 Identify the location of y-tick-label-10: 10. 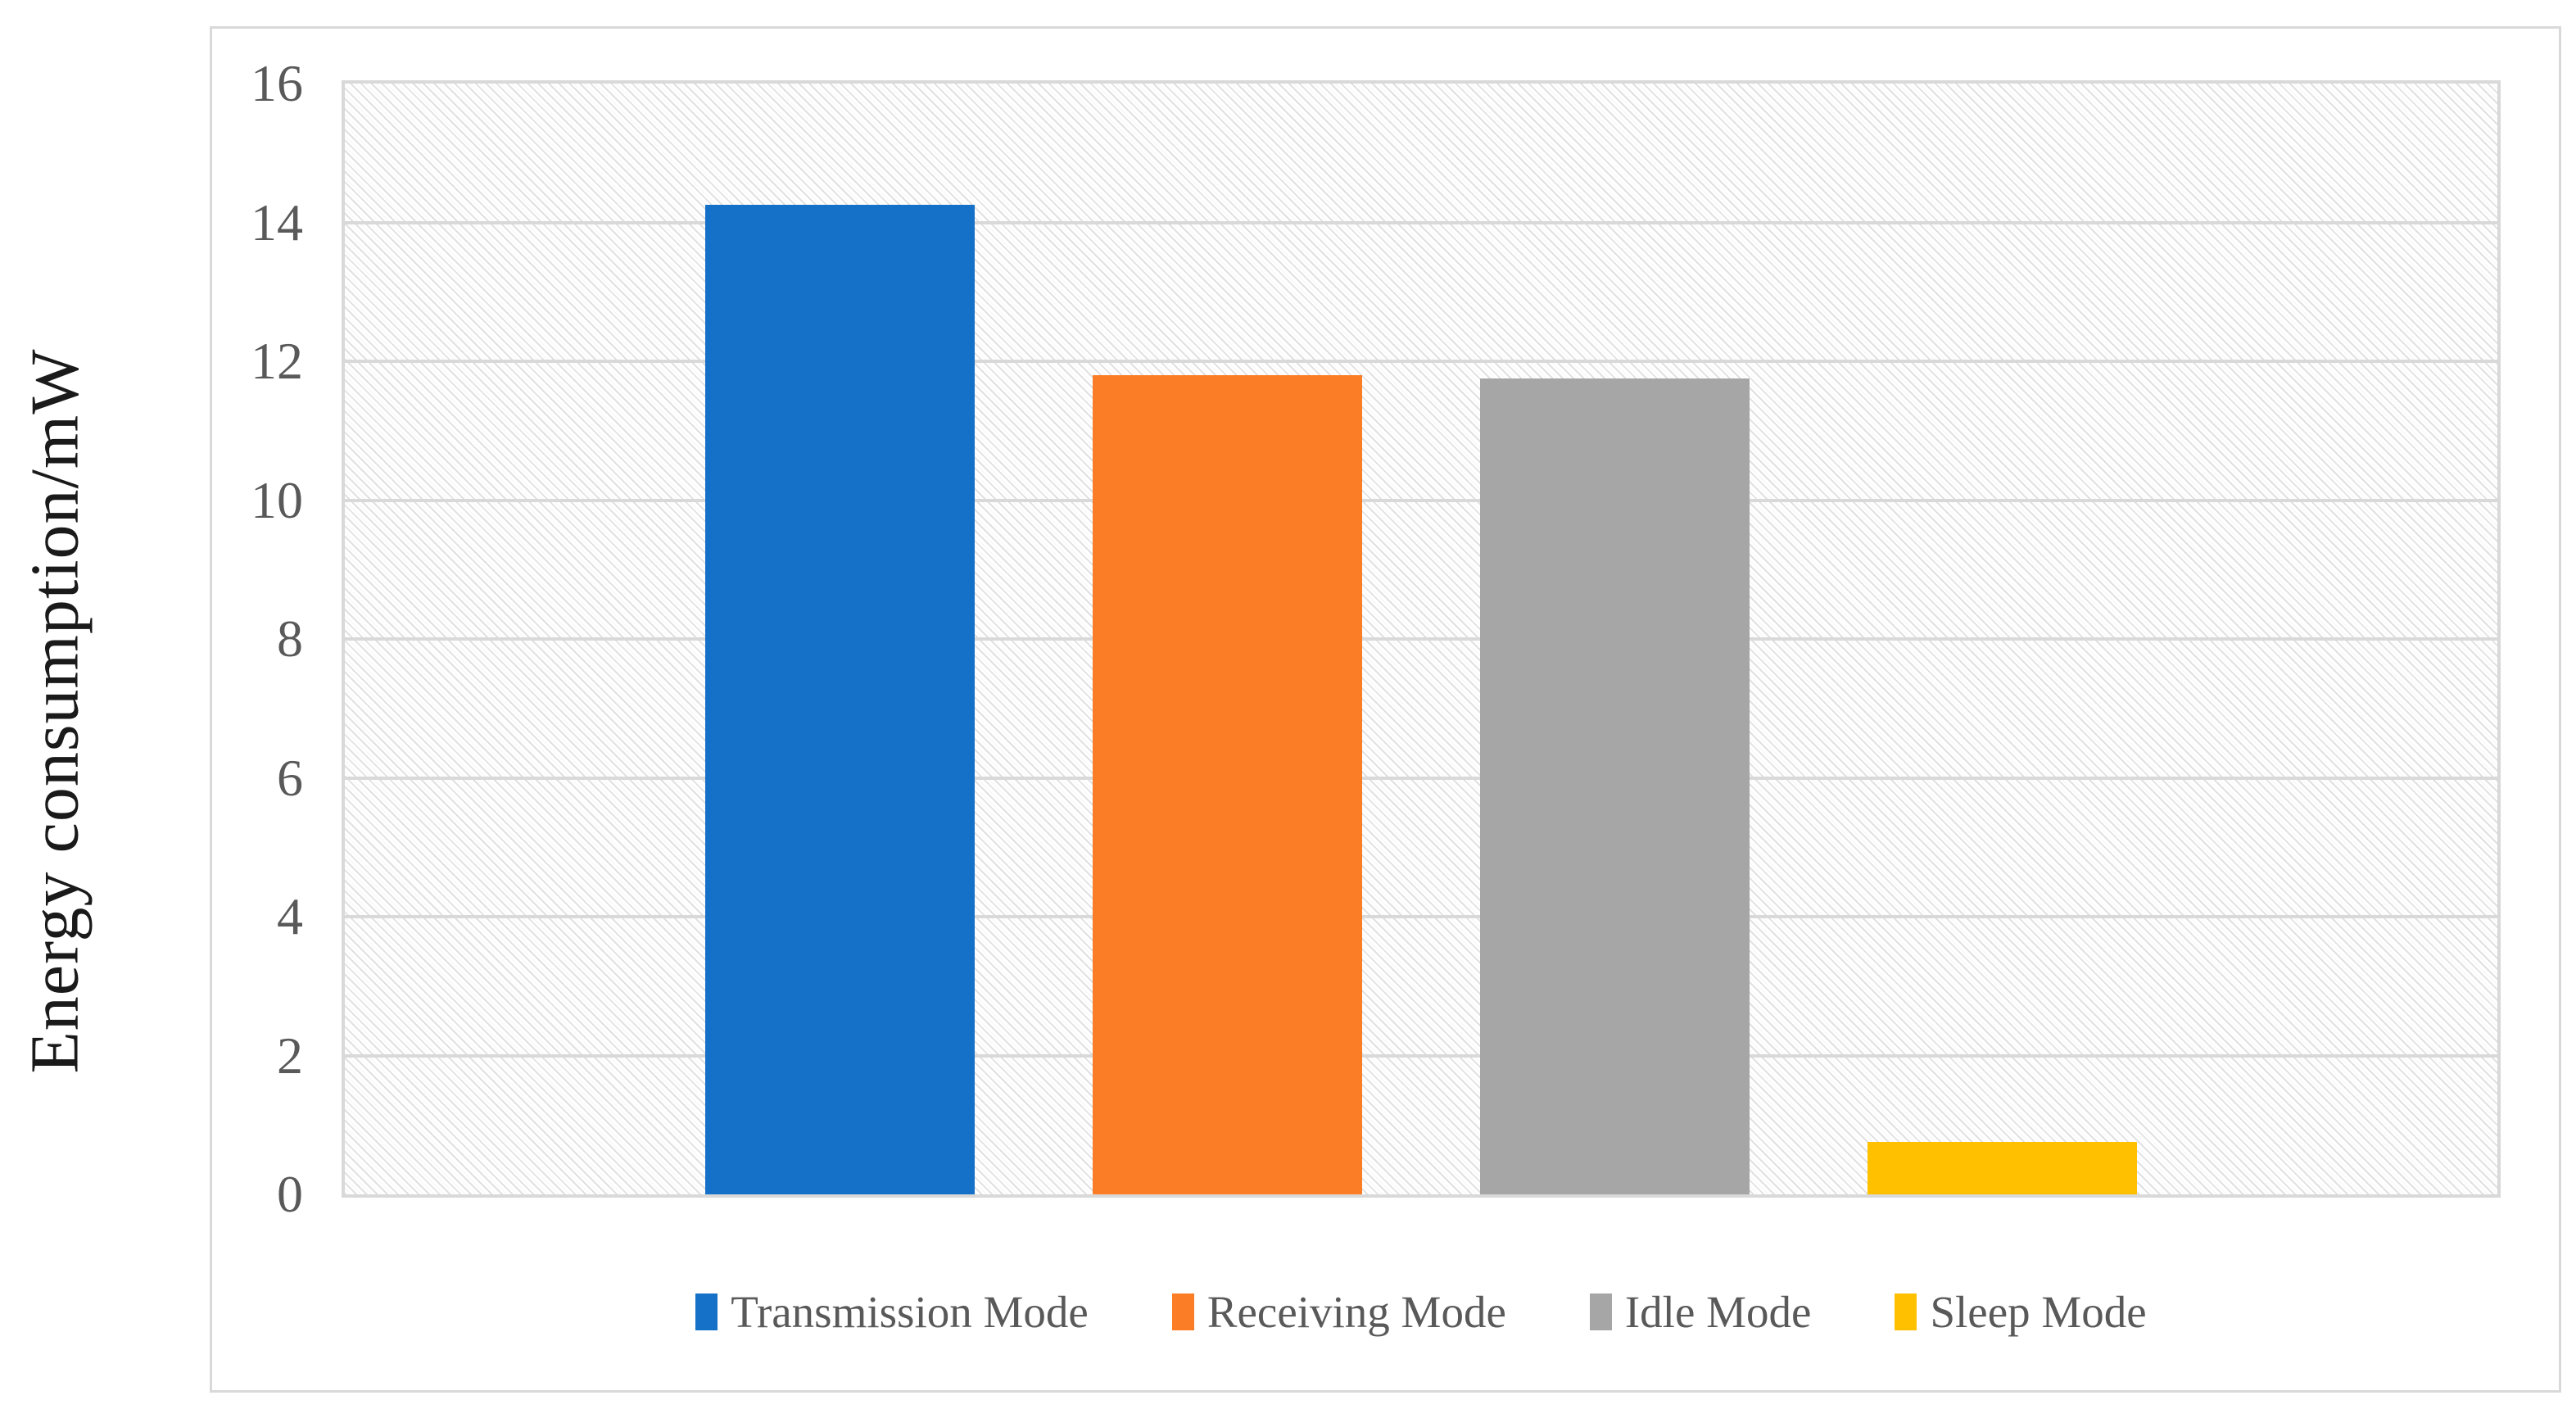
(277, 499).